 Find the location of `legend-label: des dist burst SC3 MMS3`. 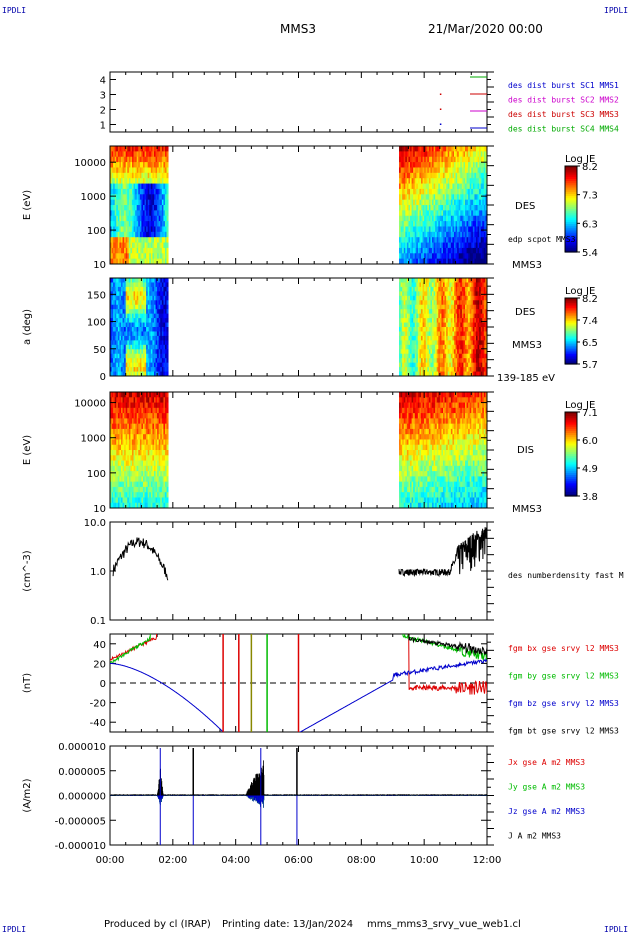

legend-label: des dist burst SC3 MMS3 is located at coordinates (563, 114).